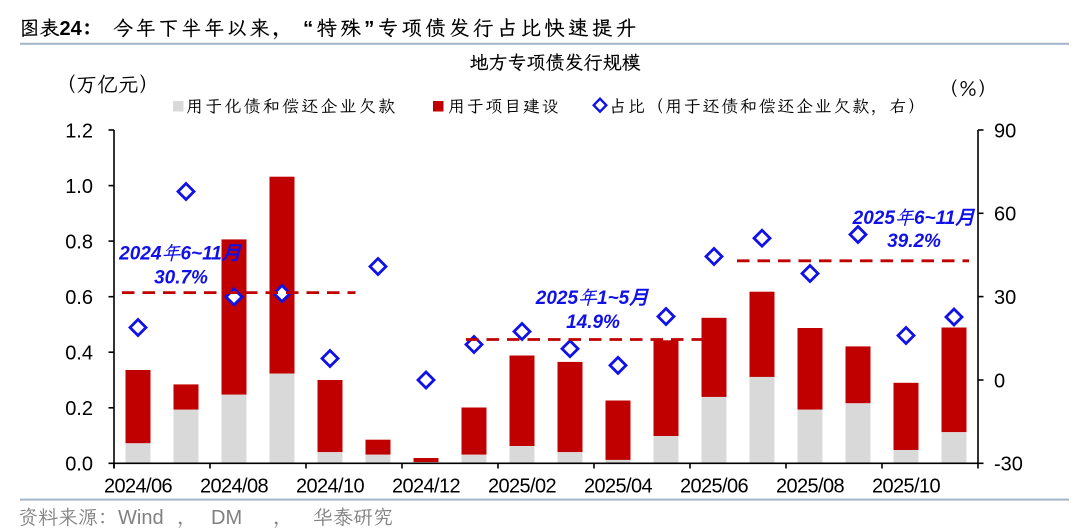 The image size is (1080, 532). What do you see at coordinates (593, 322) in the screenshot?
I see `svg-text: 14.9%` at bounding box center [593, 322].